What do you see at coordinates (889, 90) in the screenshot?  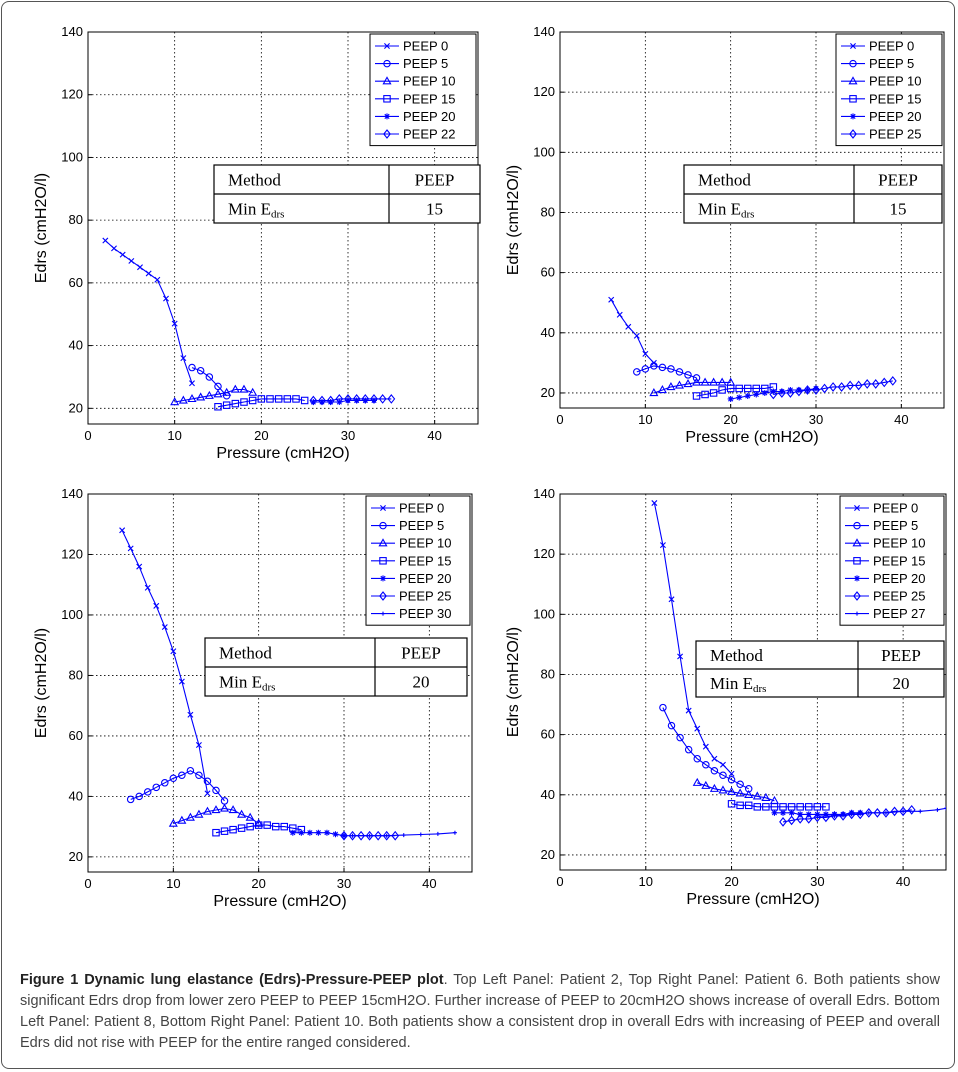 I see `legend-box` at bounding box center [889, 90].